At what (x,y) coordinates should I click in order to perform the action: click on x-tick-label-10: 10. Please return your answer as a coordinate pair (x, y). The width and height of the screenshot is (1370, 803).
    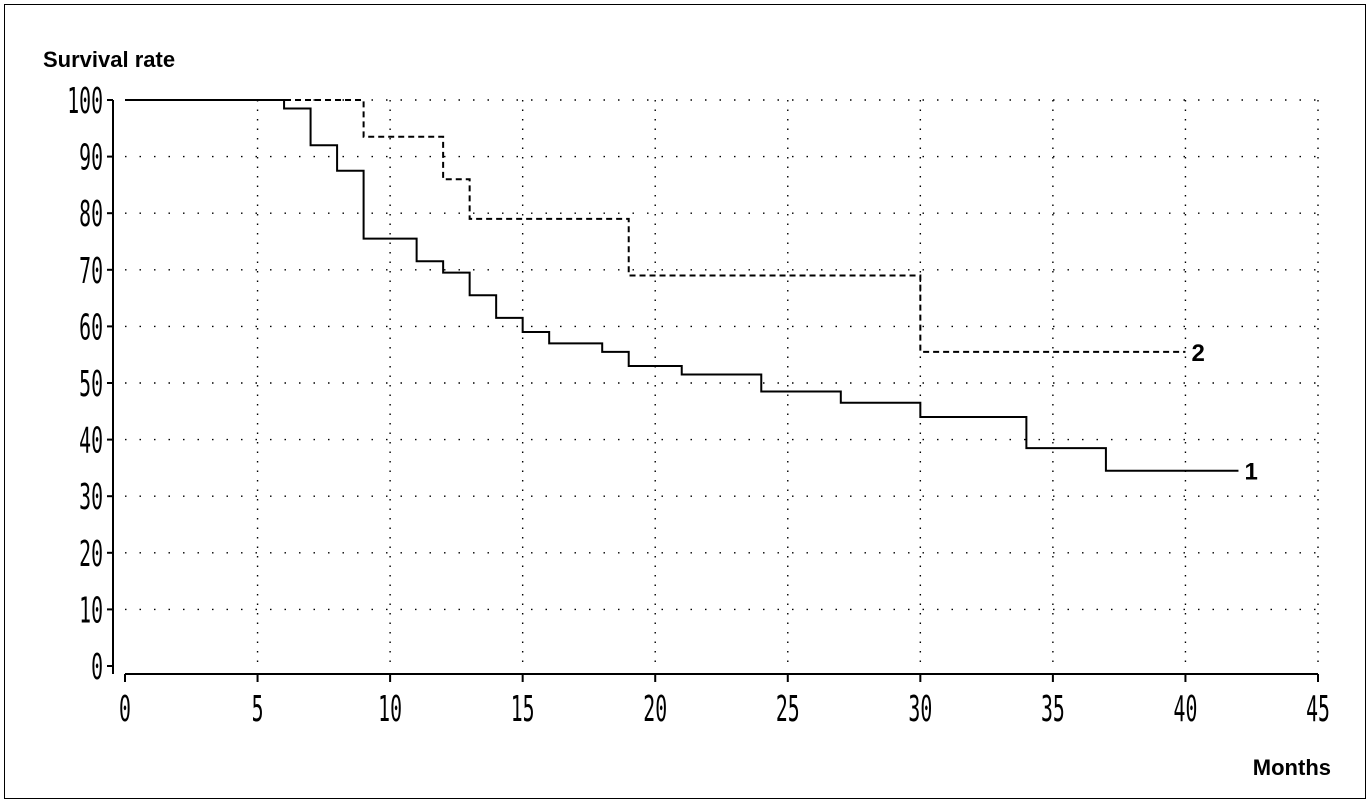
    Looking at the image, I should click on (390, 709).